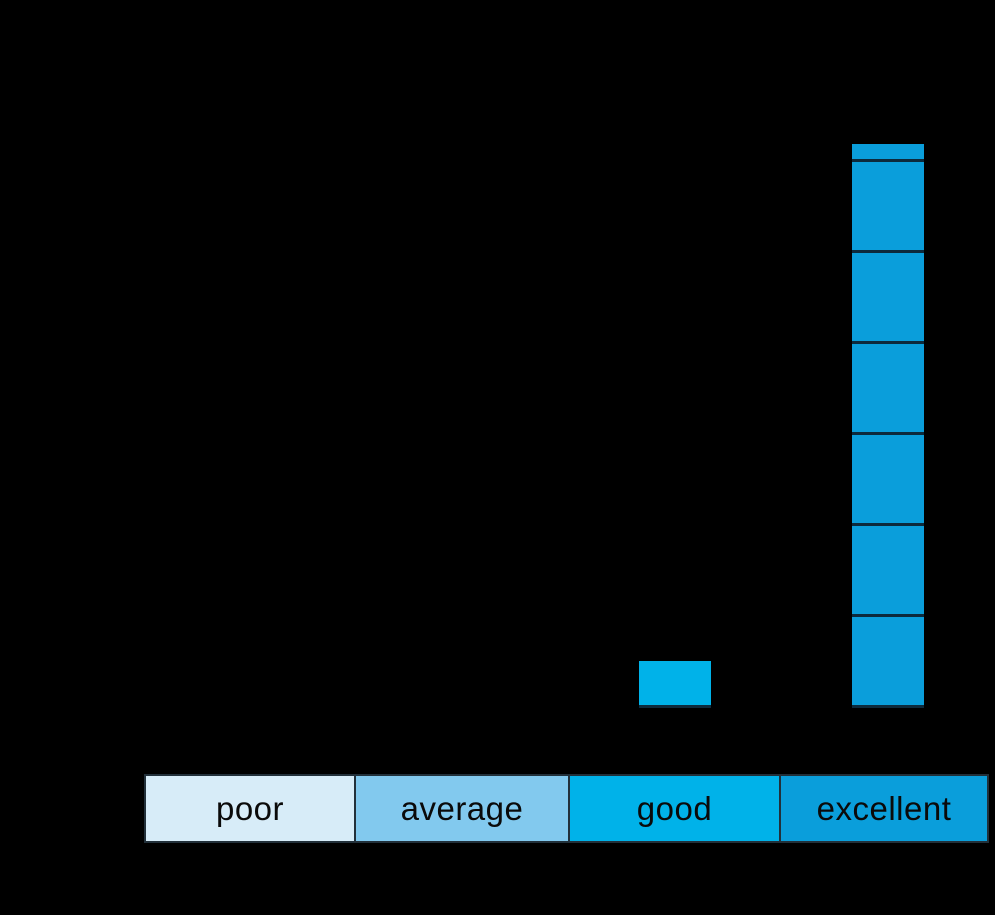 Image resolution: width=995 pixels, height=915 pixels. I want to click on category-cell-excellent: excellent, so click(885, 808).